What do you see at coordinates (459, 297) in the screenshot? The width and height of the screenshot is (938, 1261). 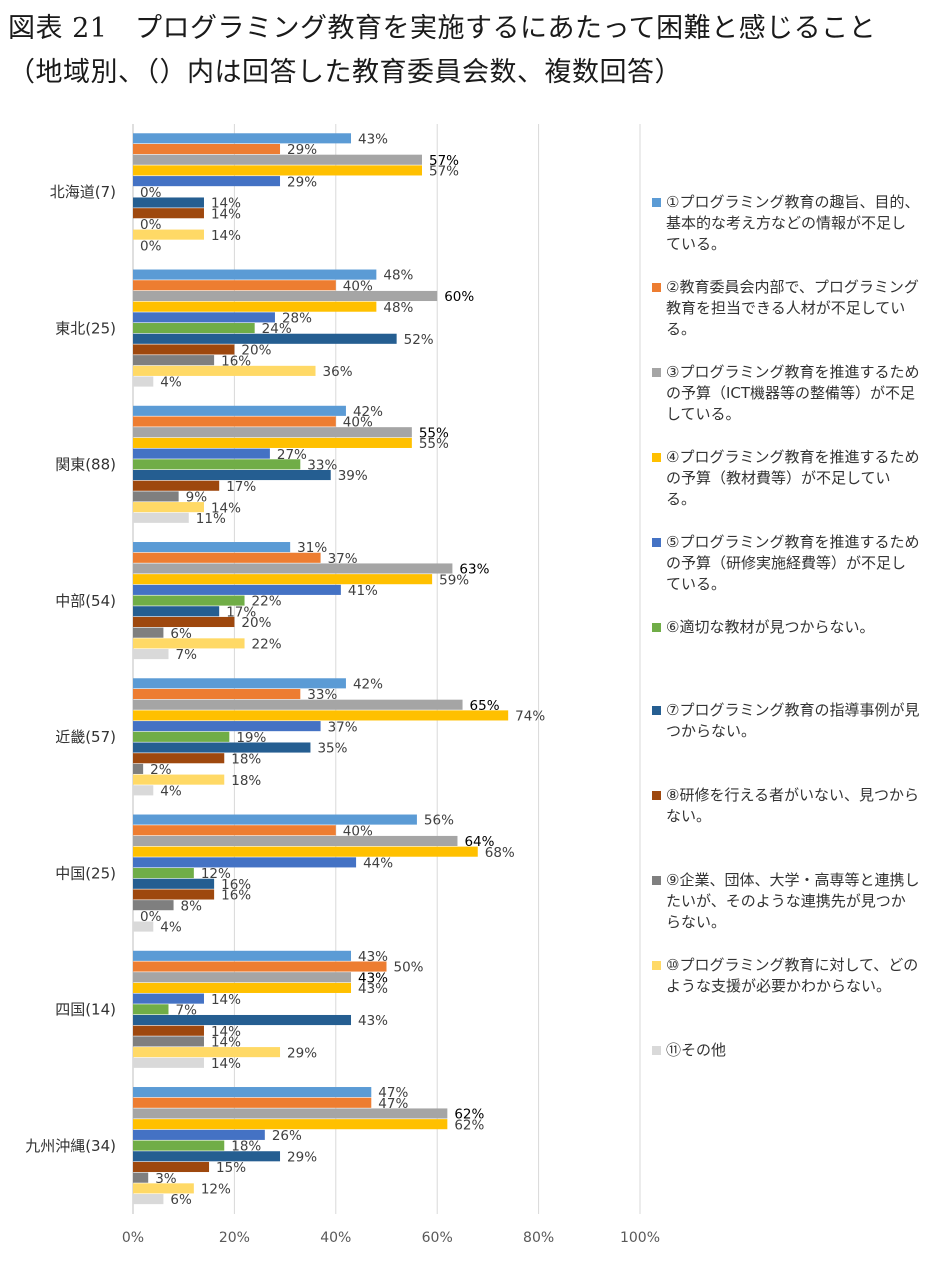 I see `data-label: 60%` at bounding box center [459, 297].